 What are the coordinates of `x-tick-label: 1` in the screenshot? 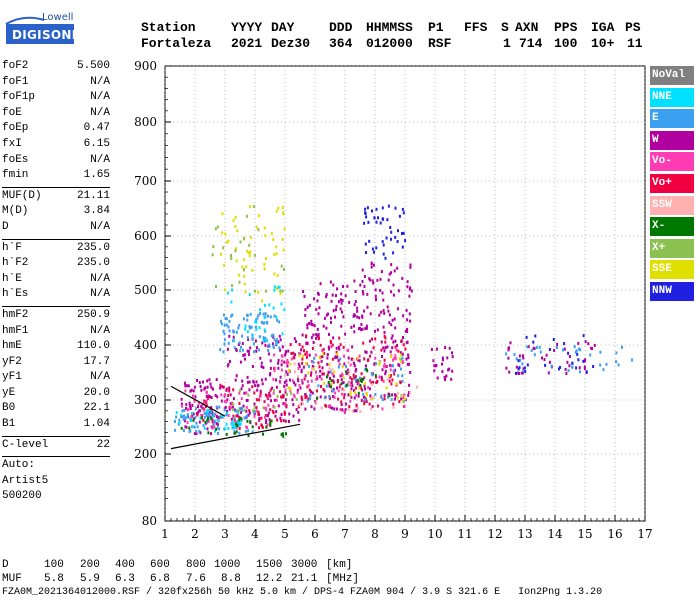 It's located at (165, 534).